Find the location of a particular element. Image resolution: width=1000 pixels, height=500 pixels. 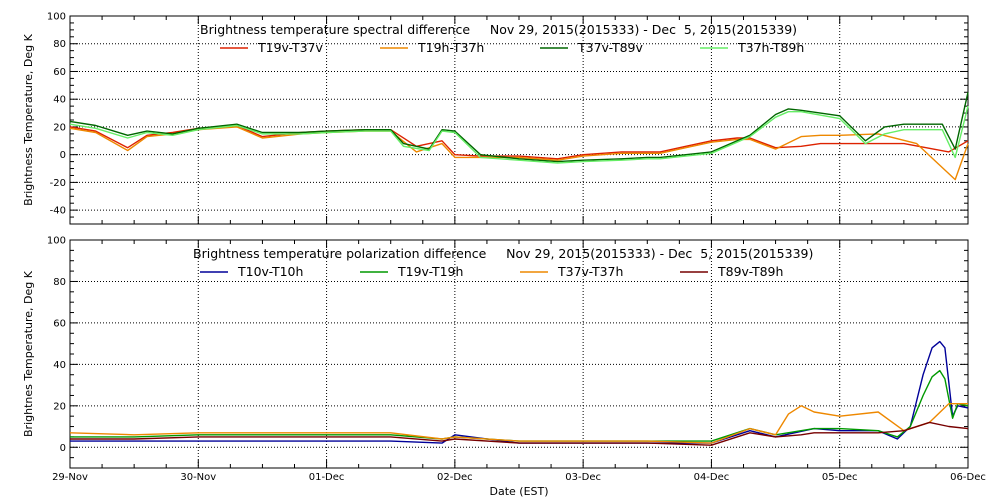

x-tick-label: 06-Dec is located at coordinates (968, 477).